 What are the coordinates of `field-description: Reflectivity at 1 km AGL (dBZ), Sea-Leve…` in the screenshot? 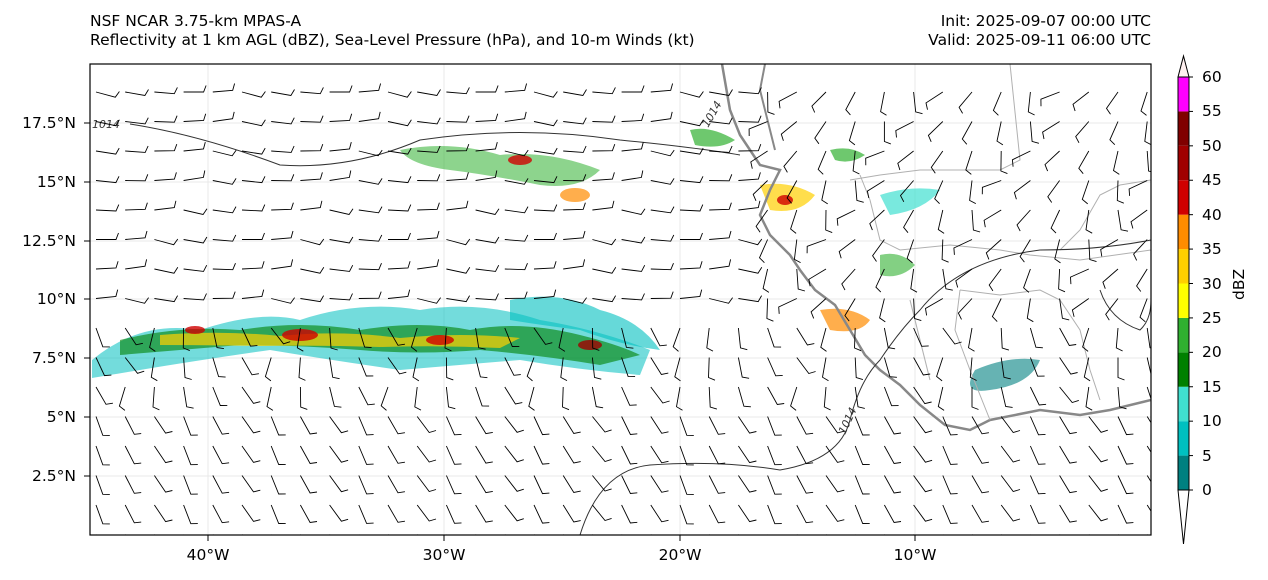 It's located at (392, 40).